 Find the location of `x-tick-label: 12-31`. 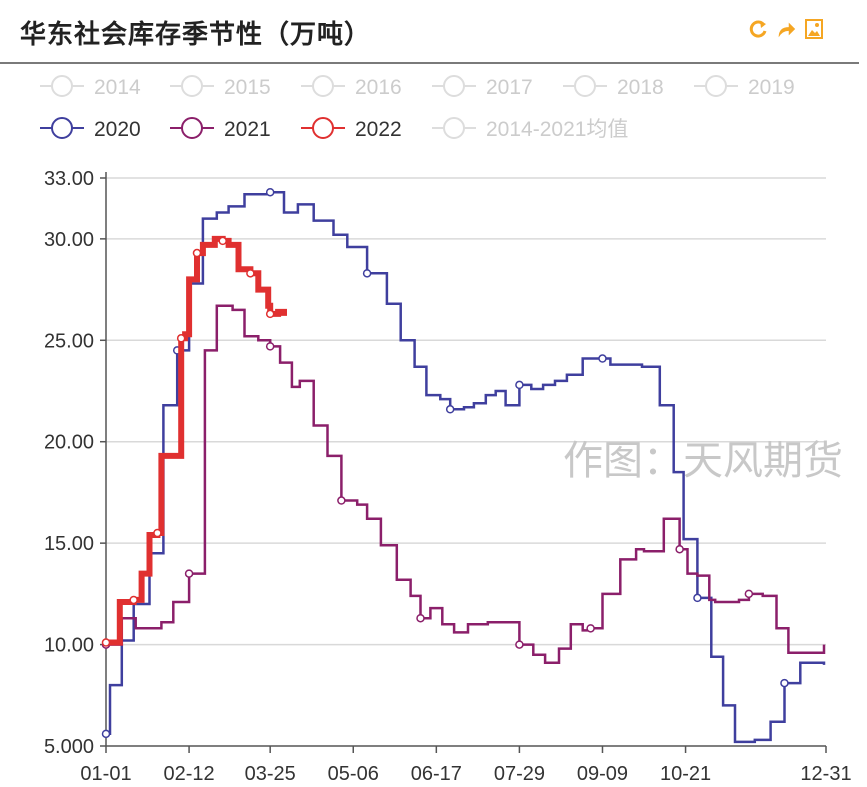

x-tick-label: 12-31 is located at coordinates (825, 774).